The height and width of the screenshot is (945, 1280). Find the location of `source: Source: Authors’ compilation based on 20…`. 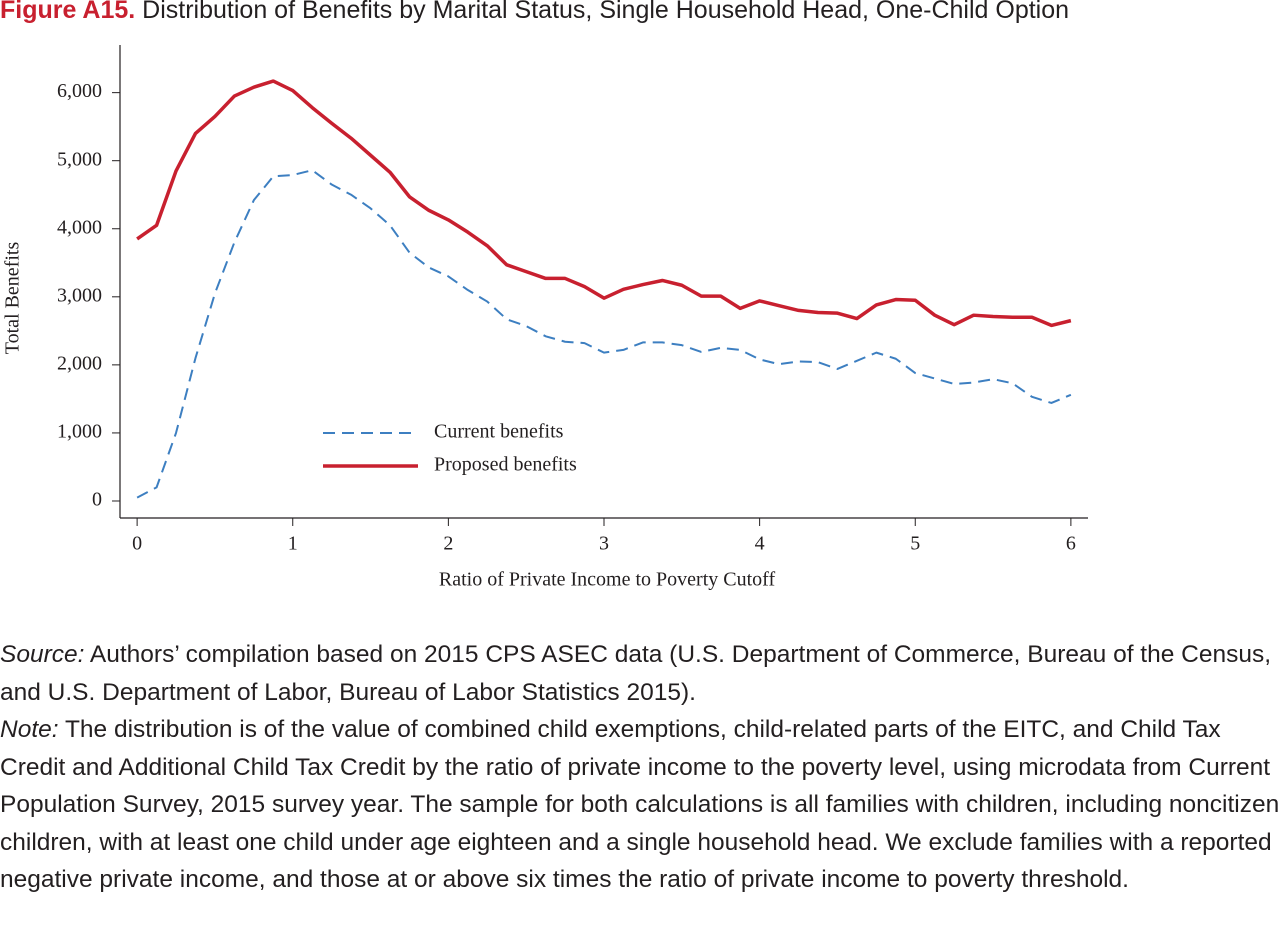

source: Source: Authors’ compilation based on 20… is located at coordinates (640, 673).